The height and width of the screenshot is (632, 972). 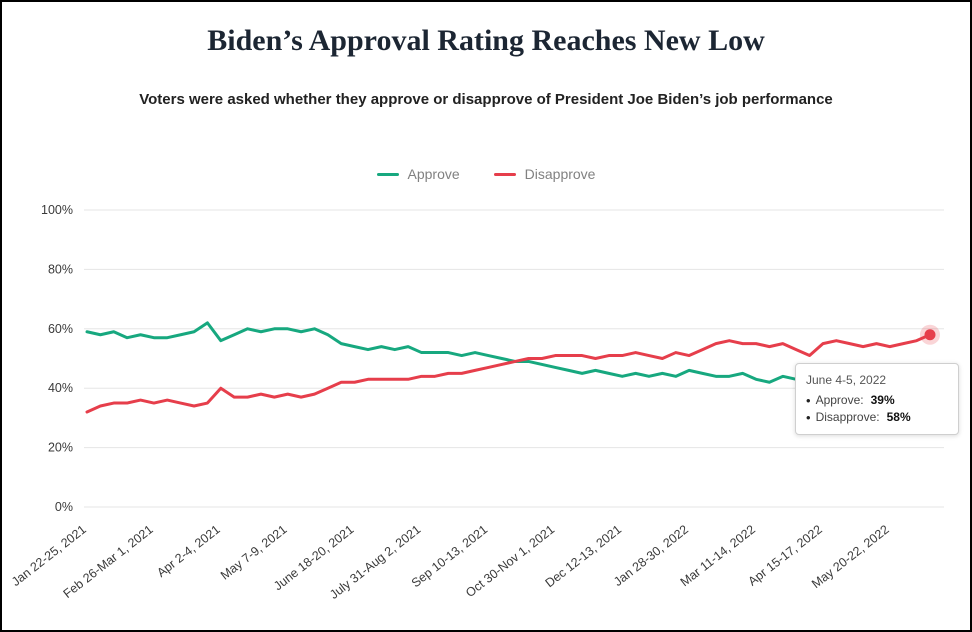 I want to click on disapprove-line, so click(x=508, y=373).